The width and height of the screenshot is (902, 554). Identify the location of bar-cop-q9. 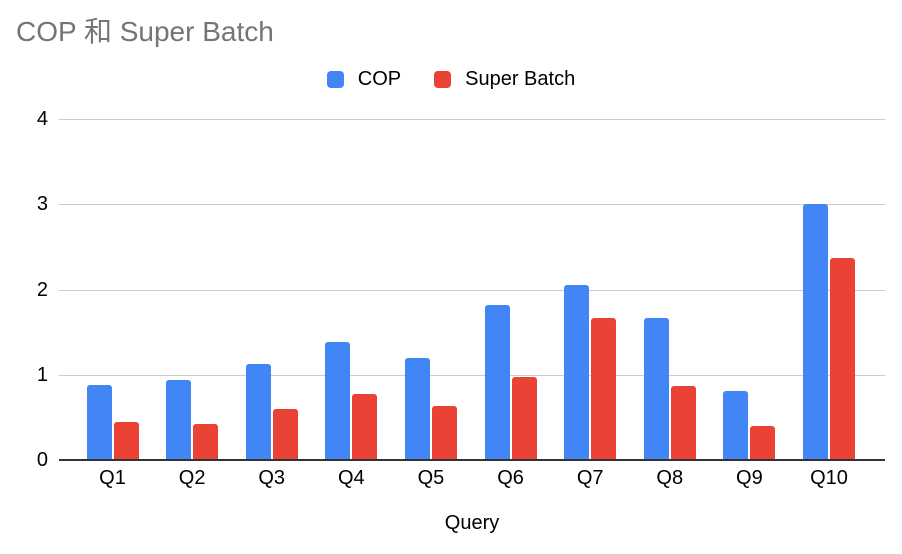
(736, 425).